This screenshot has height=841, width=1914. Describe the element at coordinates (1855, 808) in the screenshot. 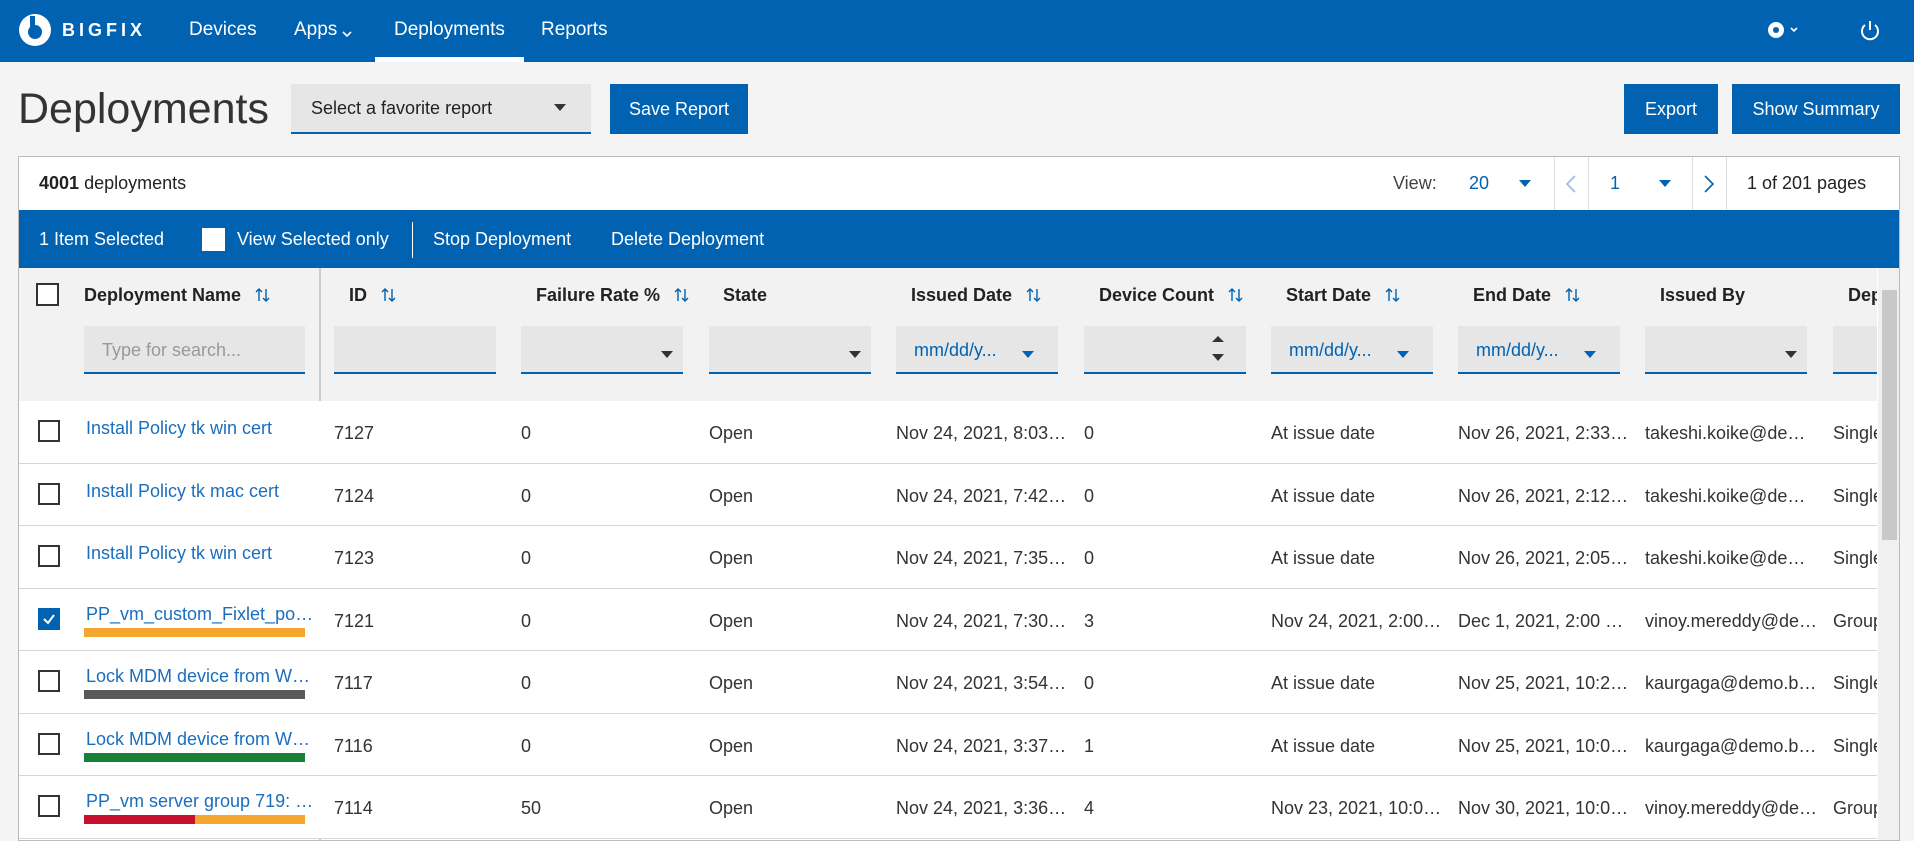

I see `cell: Group` at that location.